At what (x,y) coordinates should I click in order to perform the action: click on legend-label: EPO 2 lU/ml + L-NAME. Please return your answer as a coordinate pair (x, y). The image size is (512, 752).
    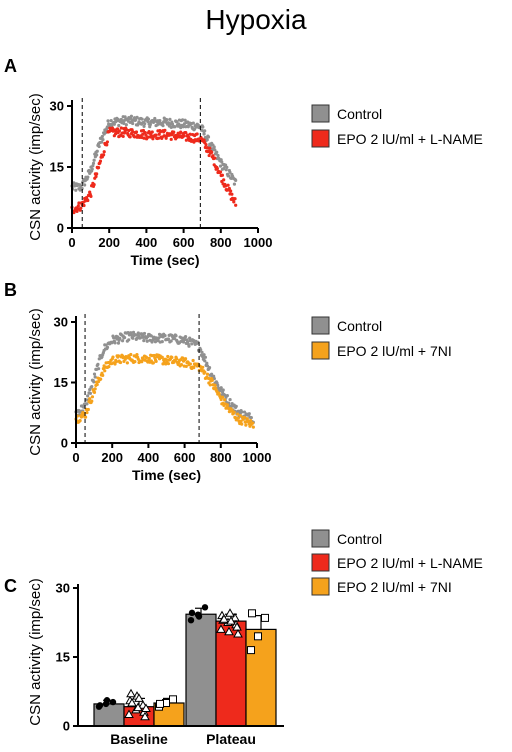
    Looking at the image, I should click on (410, 139).